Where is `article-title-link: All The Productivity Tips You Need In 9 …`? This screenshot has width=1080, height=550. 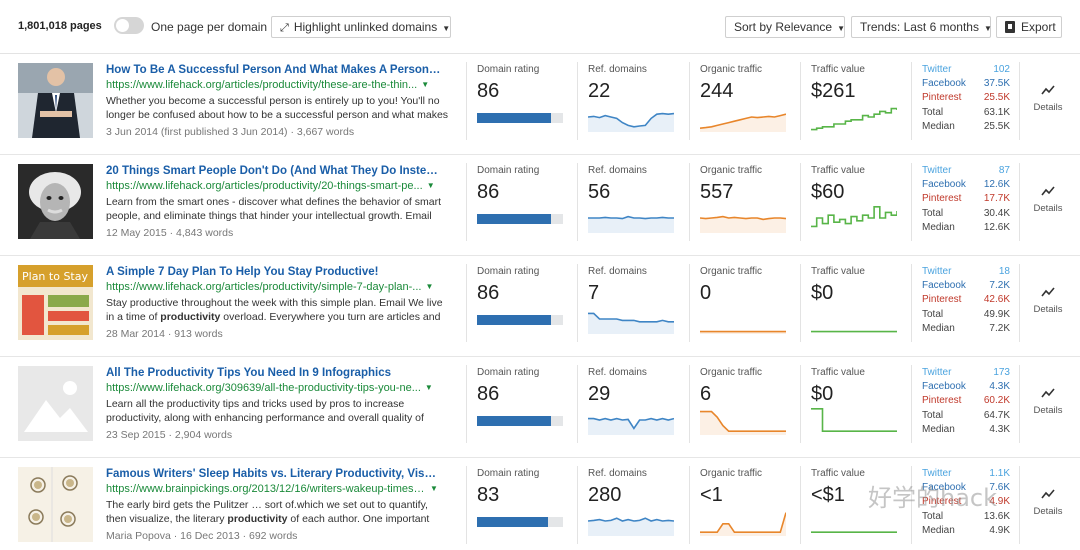 article-title-link: All The Productivity Tips You Need In 9 … is located at coordinates (248, 373).